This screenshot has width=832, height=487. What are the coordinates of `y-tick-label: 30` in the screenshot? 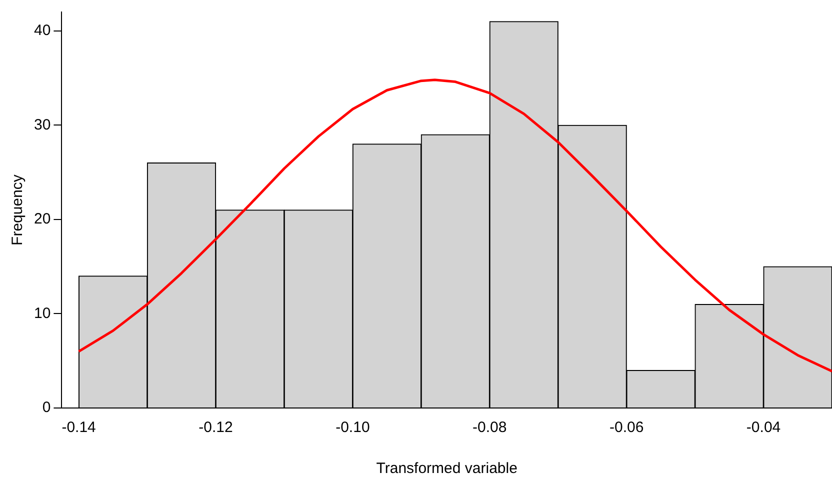 It's located at (42, 125).